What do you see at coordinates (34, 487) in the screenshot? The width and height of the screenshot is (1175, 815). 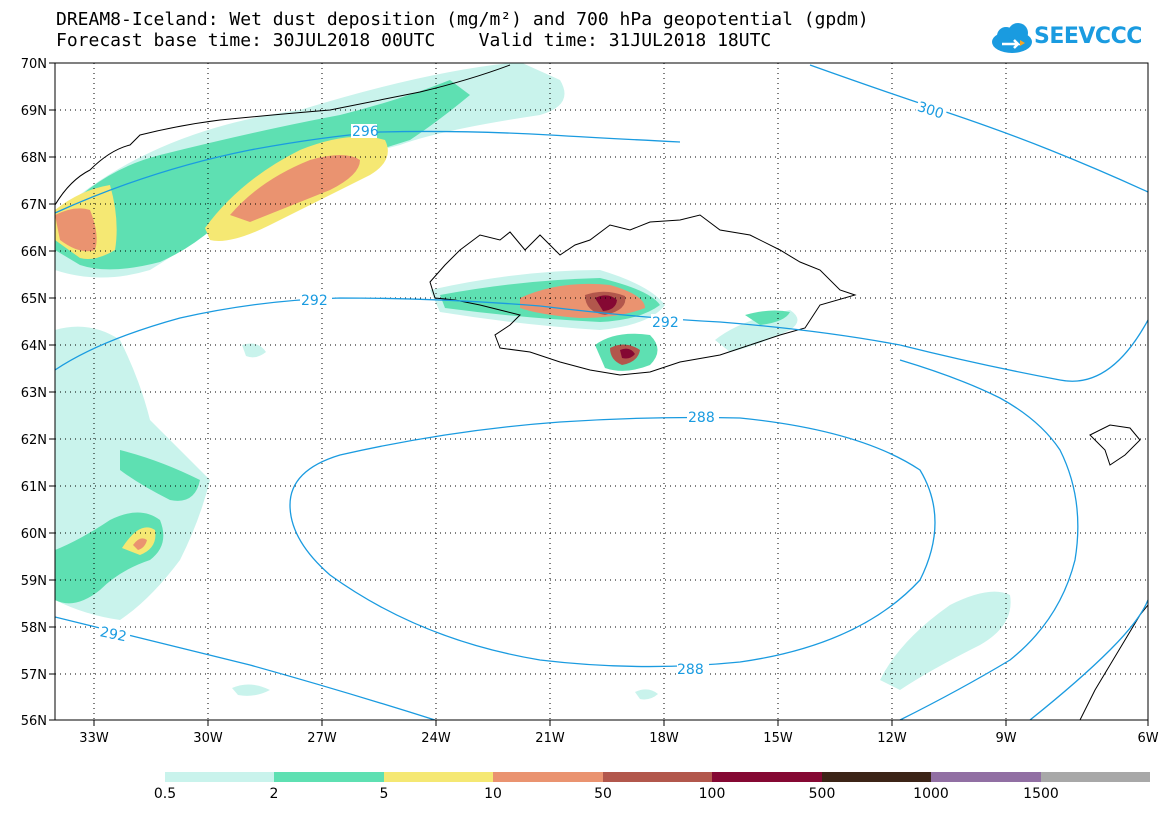 I see `lat-label: 61N` at bounding box center [34, 487].